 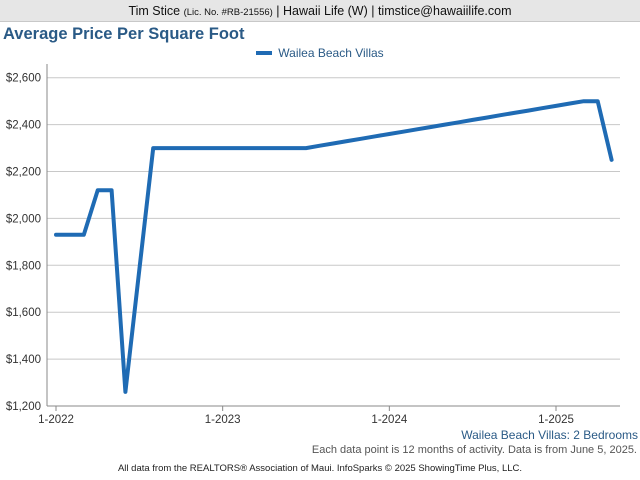 I want to click on chart-title: Average Price Per Square Foot, so click(x=124, y=34).